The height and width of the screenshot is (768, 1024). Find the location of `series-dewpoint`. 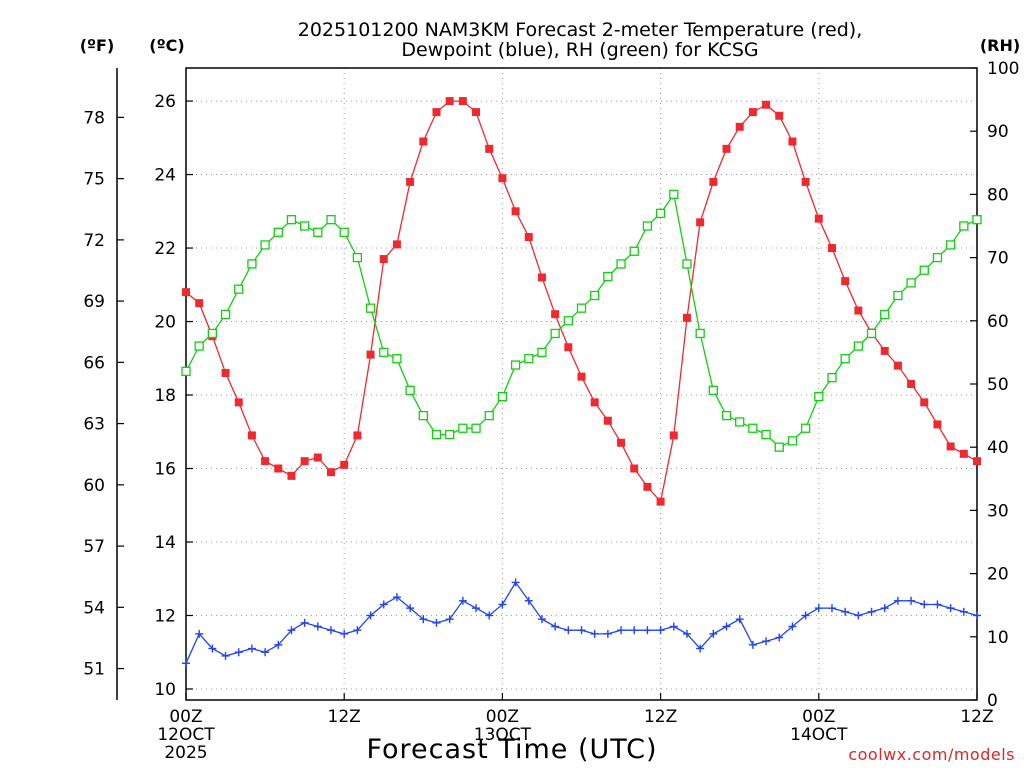

series-dewpoint is located at coordinates (581, 623).